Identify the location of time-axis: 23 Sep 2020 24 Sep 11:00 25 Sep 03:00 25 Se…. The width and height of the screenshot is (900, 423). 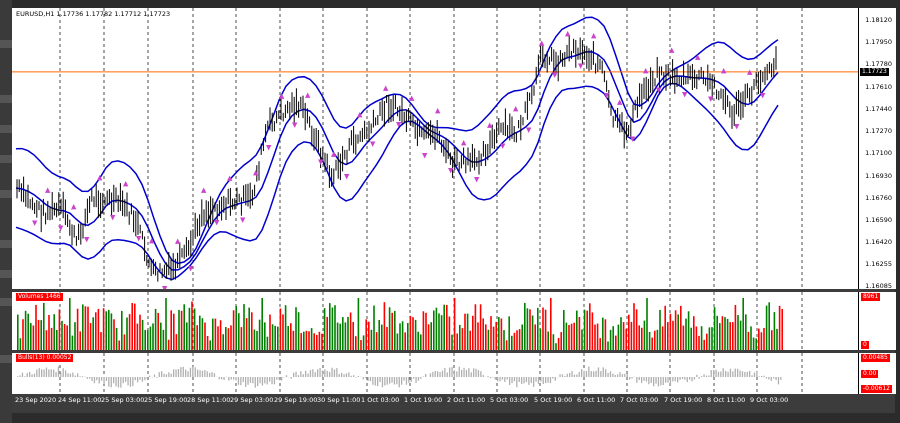
(453, 403).